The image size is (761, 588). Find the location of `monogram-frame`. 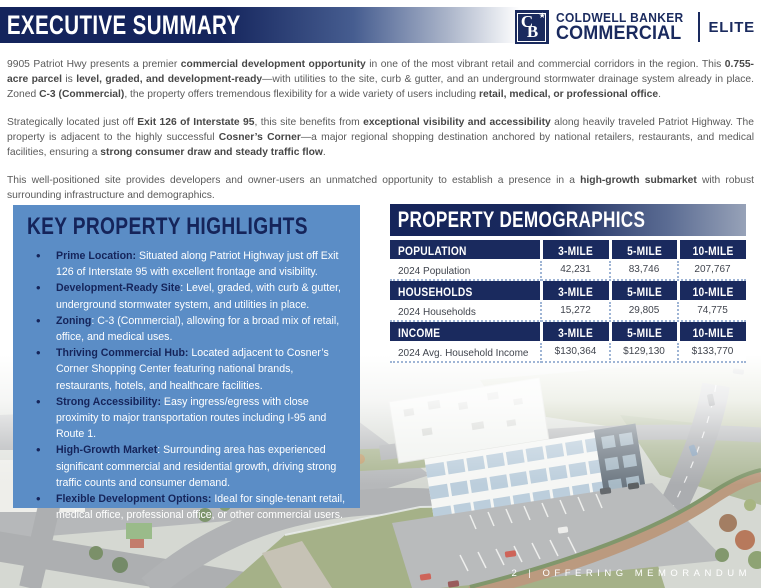

monogram-frame is located at coordinates (532, 27).